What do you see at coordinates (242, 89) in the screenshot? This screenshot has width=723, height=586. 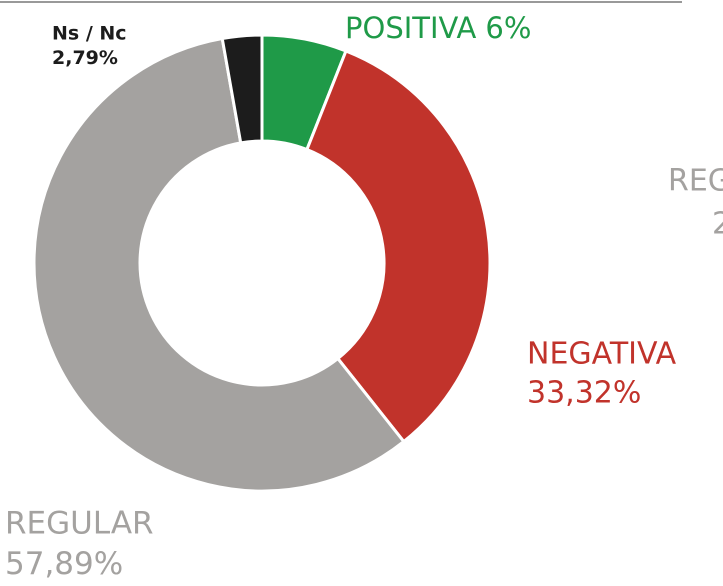 I see `slice` at bounding box center [242, 89].